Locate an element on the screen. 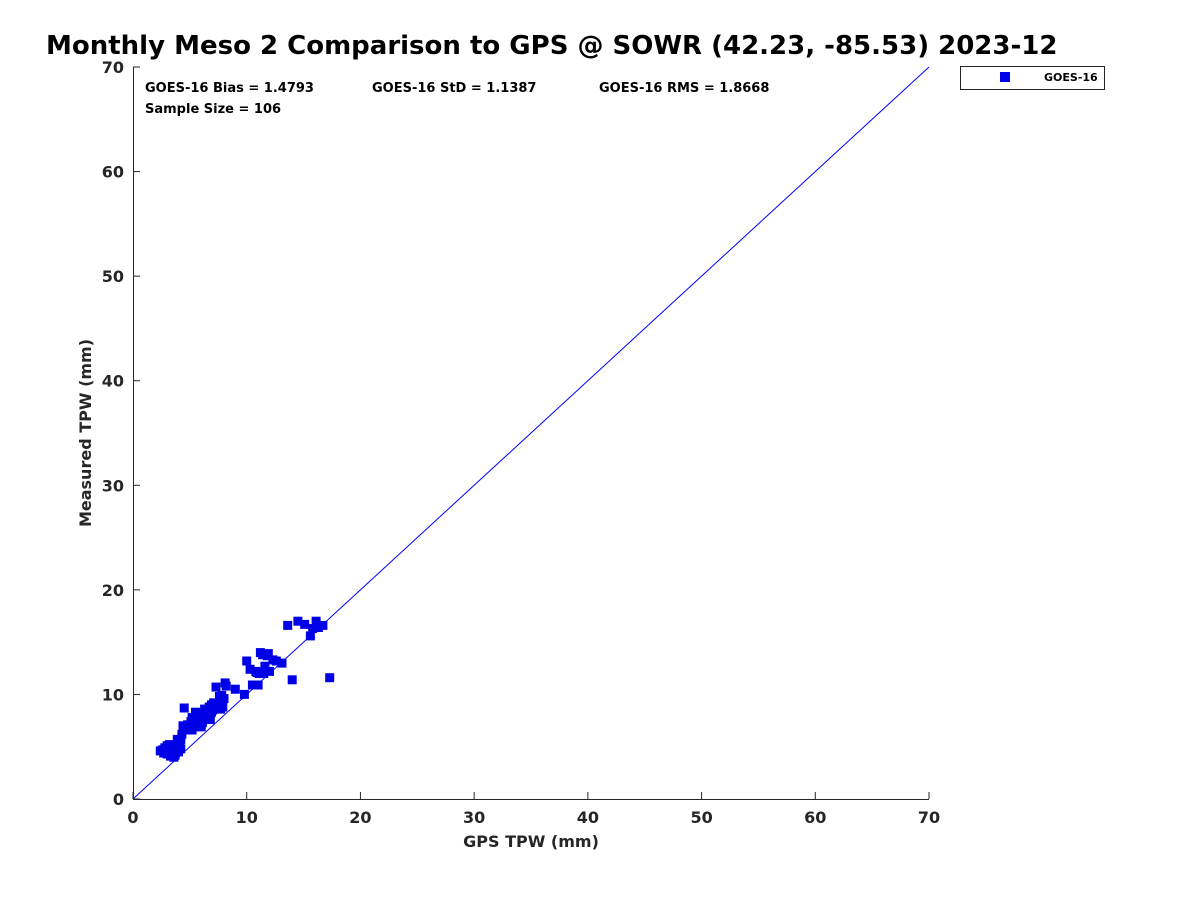  x-tick-label: 50 is located at coordinates (701, 817).